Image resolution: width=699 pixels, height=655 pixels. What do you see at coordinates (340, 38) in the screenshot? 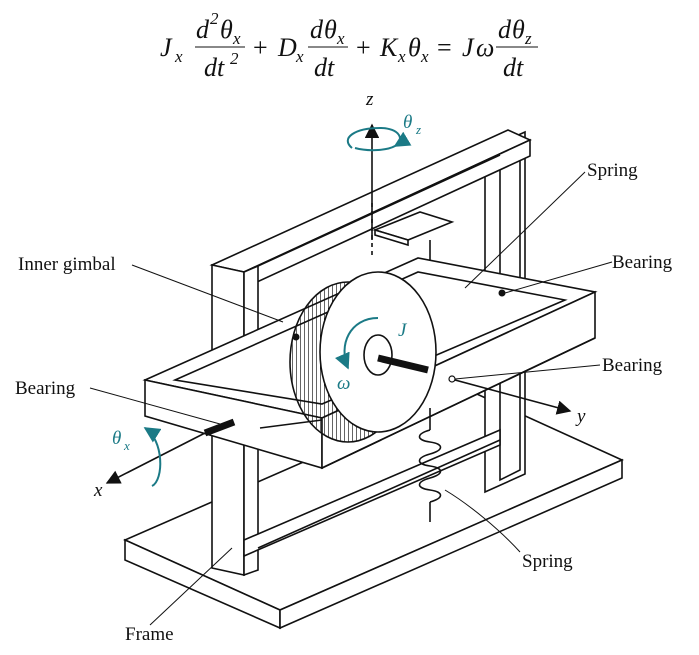
I see `eq-sub-x4: x` at bounding box center [340, 38].